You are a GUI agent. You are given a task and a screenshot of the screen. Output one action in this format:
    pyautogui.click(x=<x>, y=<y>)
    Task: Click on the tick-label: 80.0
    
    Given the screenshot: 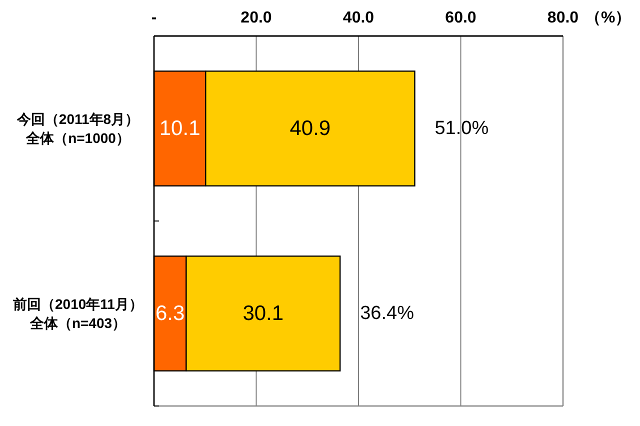 What is the action you would take?
    pyautogui.click(x=563, y=18)
    